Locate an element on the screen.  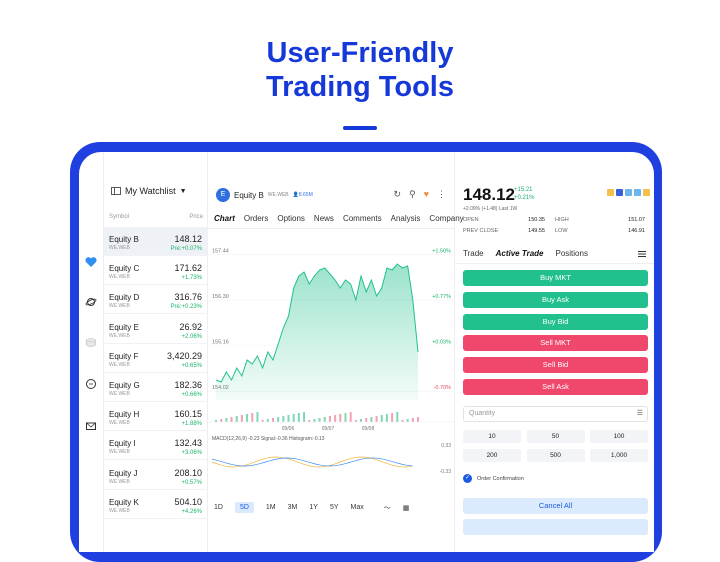
mail-icon is located at coordinates (91, 426).